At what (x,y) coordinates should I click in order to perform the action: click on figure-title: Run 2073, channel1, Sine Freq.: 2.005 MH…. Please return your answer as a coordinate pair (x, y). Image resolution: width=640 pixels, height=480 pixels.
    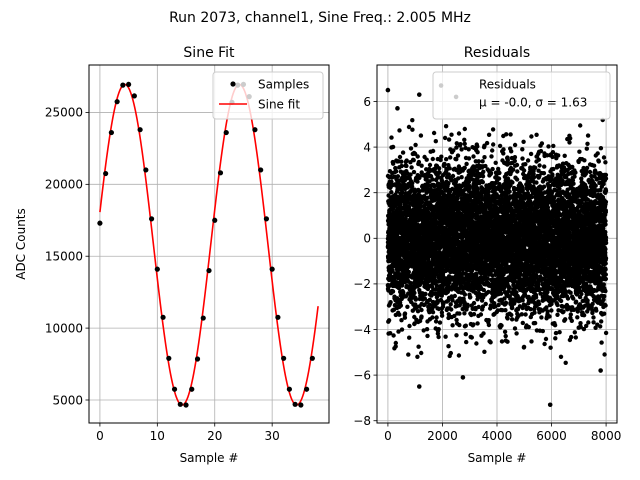
    Looking at the image, I should click on (320, 18).